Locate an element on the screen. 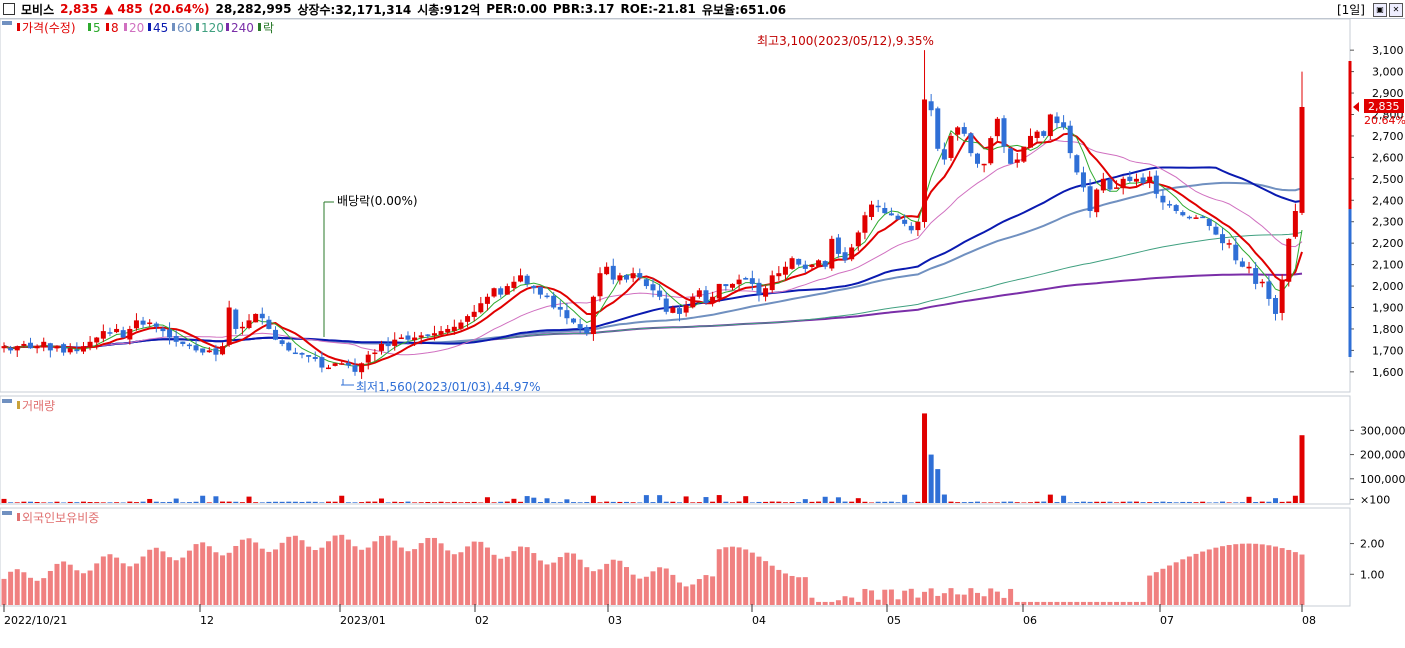 Image resolution: width=1405 pixels, height=648 pixels. price-change: ▲ 485 is located at coordinates (123, 9).